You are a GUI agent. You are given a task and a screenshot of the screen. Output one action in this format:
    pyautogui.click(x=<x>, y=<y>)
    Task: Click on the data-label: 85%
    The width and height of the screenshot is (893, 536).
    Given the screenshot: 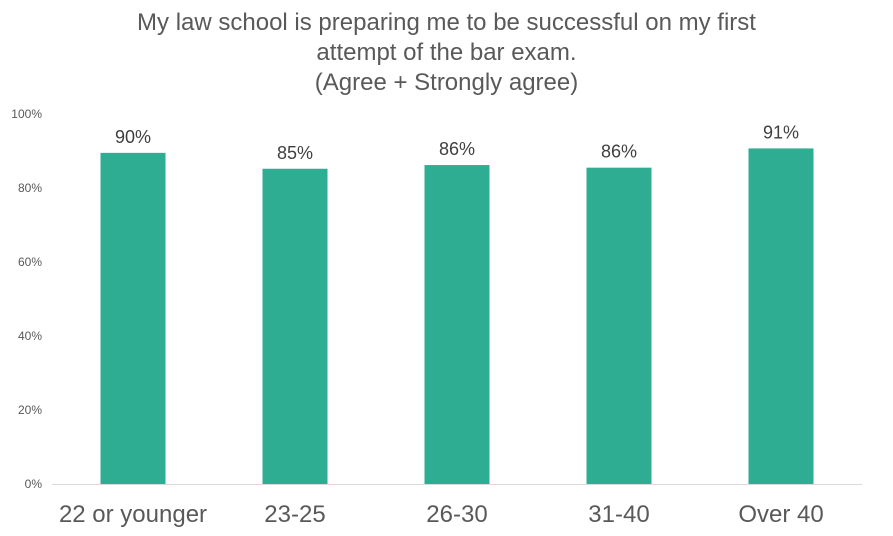 What is the action you would take?
    pyautogui.click(x=295, y=153)
    